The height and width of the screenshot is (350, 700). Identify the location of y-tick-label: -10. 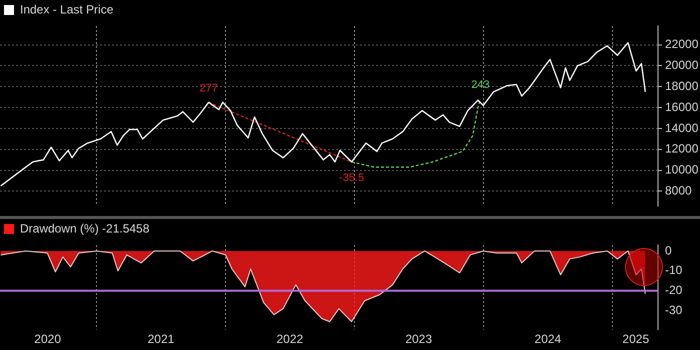
(674, 270).